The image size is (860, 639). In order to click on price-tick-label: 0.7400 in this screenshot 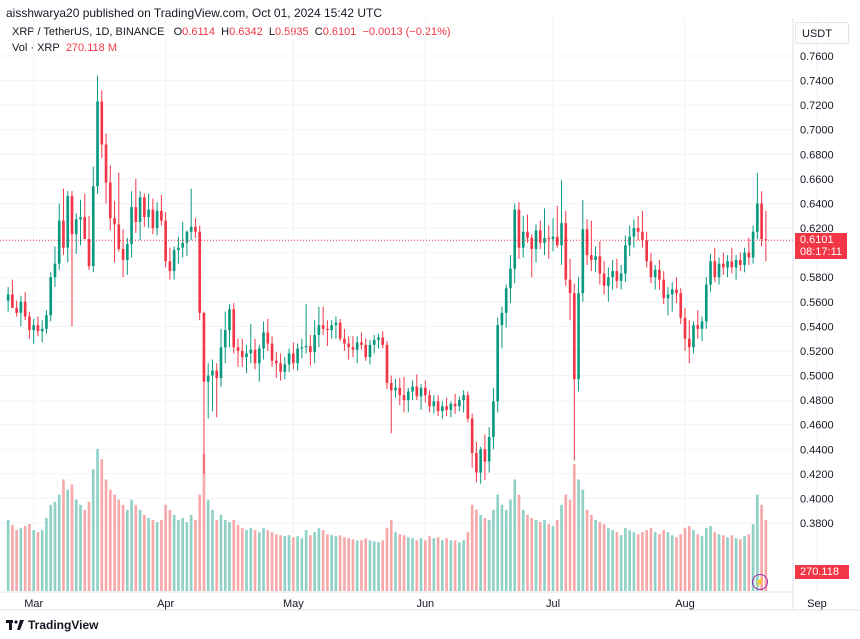, I will do `click(817, 82)`.